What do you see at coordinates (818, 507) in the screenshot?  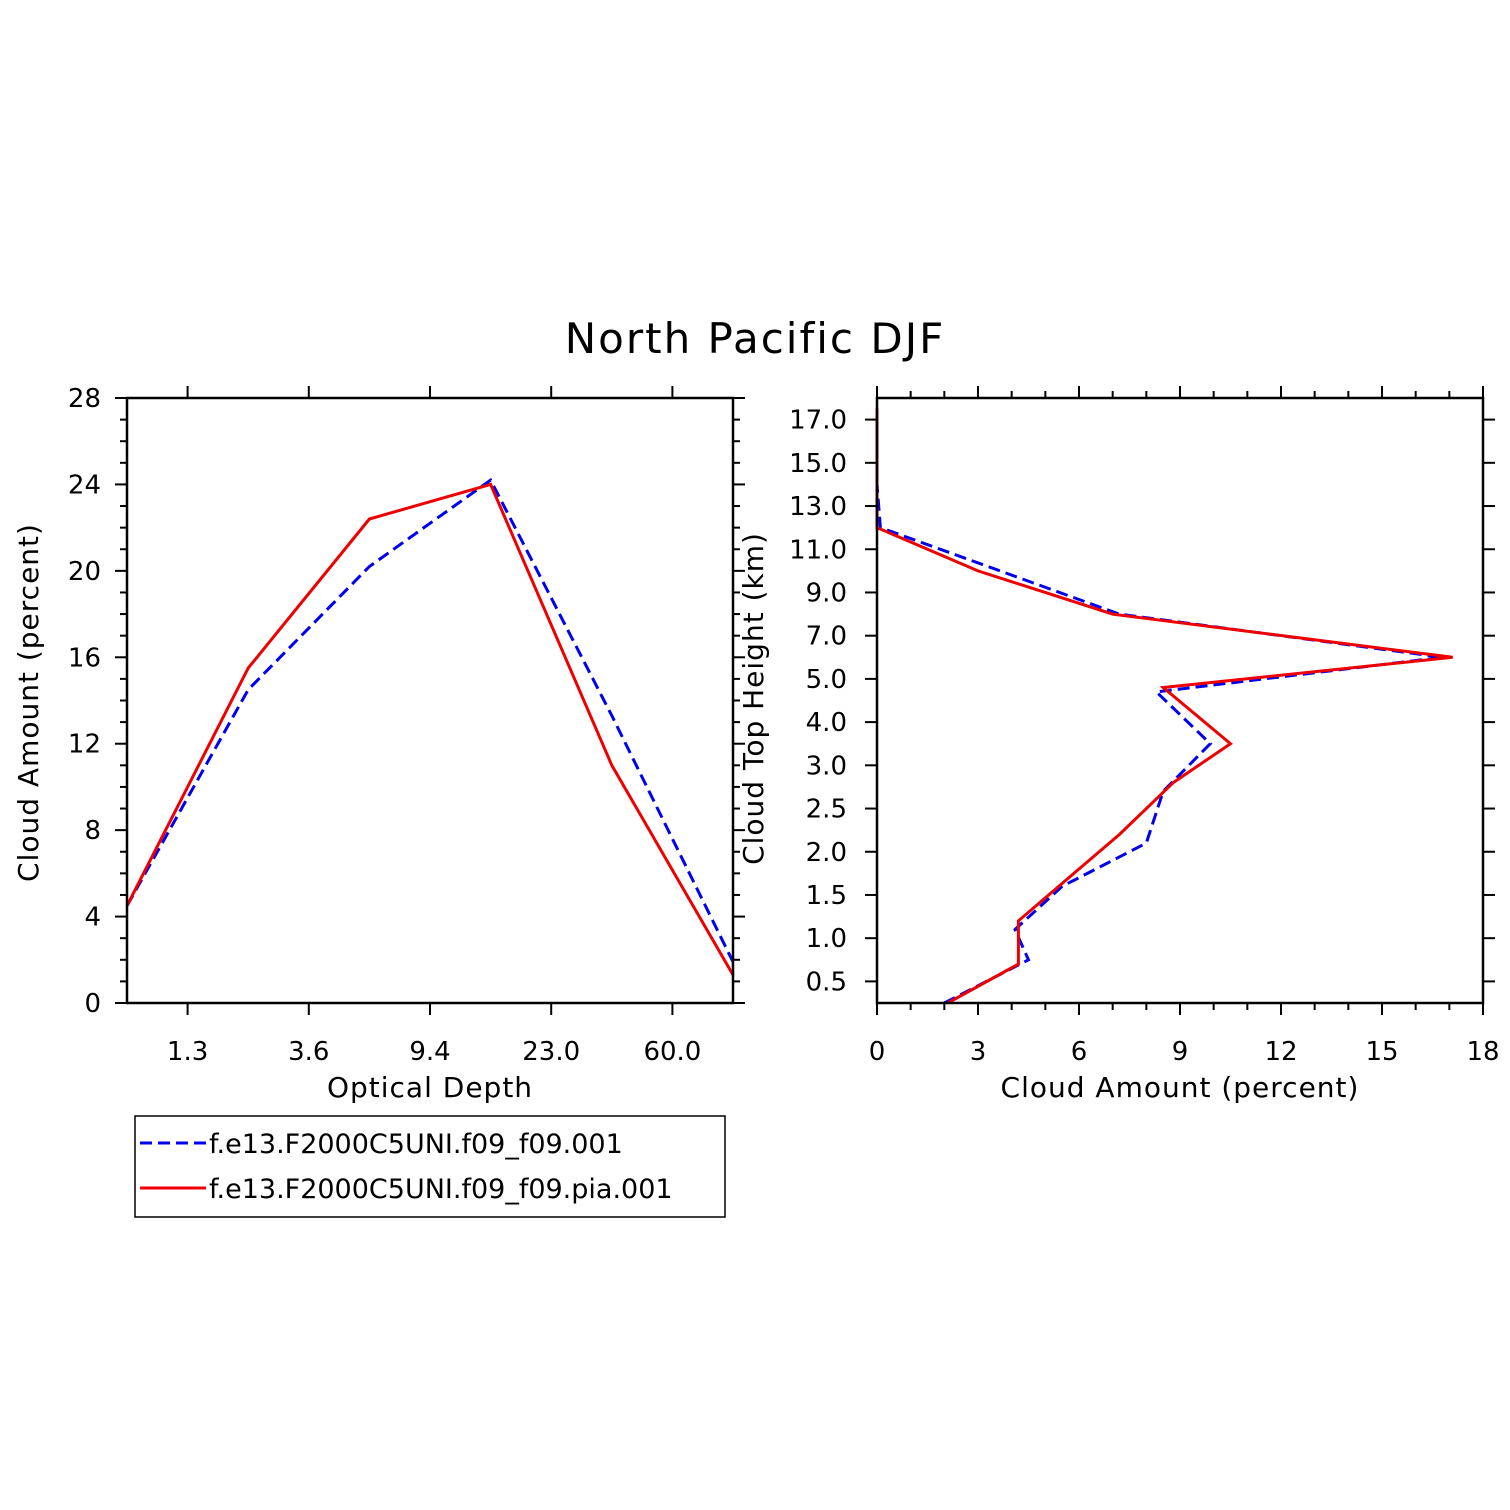 I see `height-tick-label: 13.0` at bounding box center [818, 507].